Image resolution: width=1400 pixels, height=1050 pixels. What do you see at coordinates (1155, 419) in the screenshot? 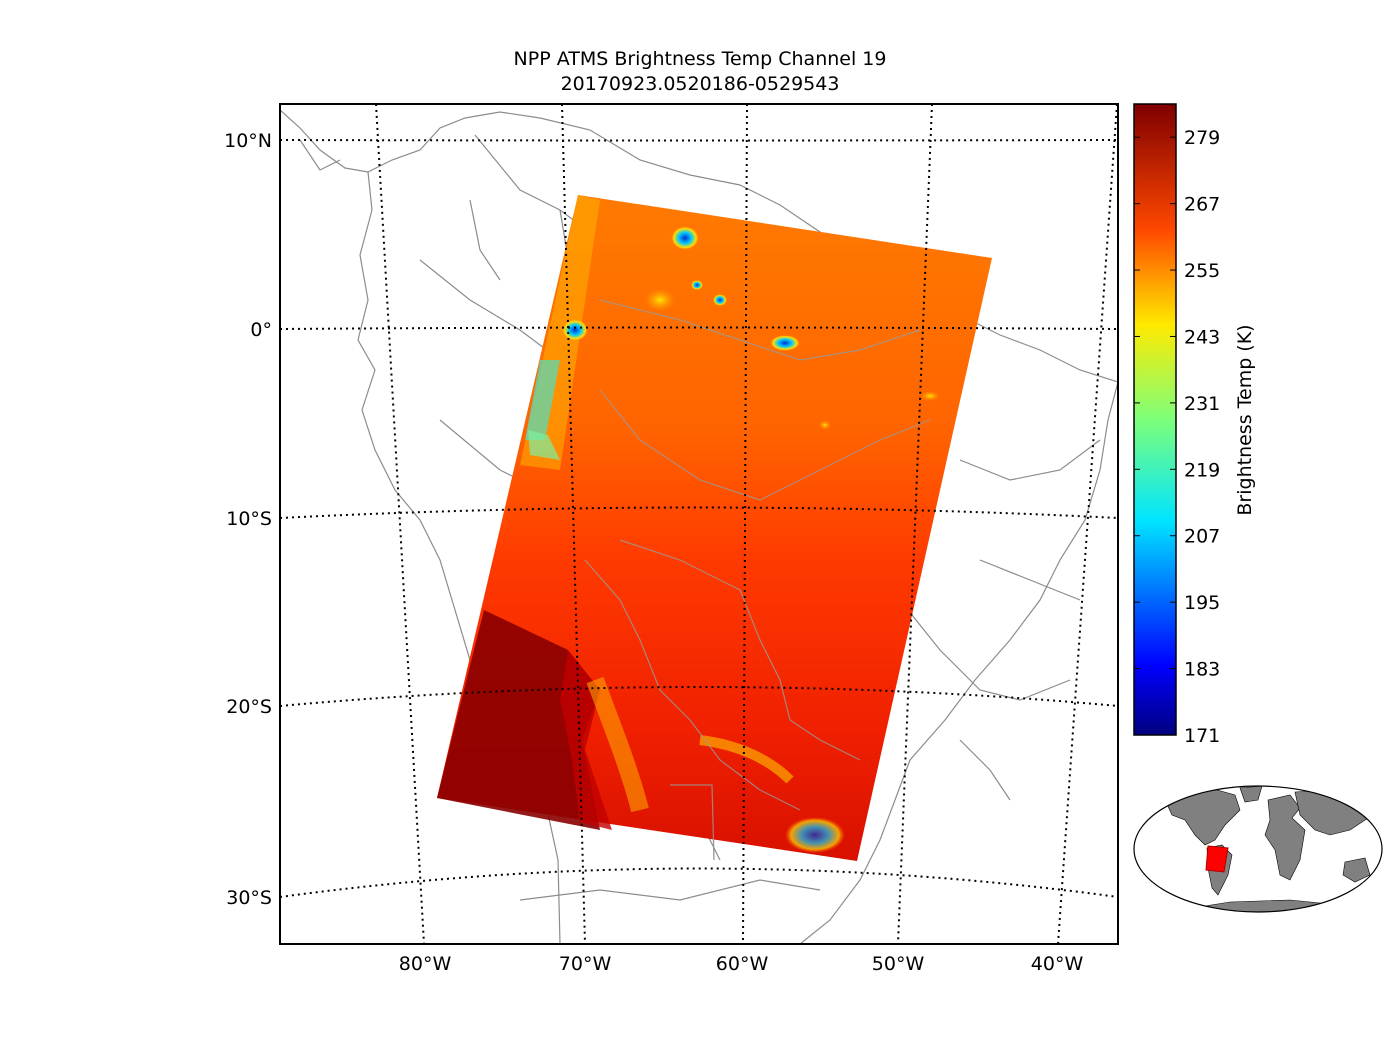
I see `colorbar-gradient` at bounding box center [1155, 419].